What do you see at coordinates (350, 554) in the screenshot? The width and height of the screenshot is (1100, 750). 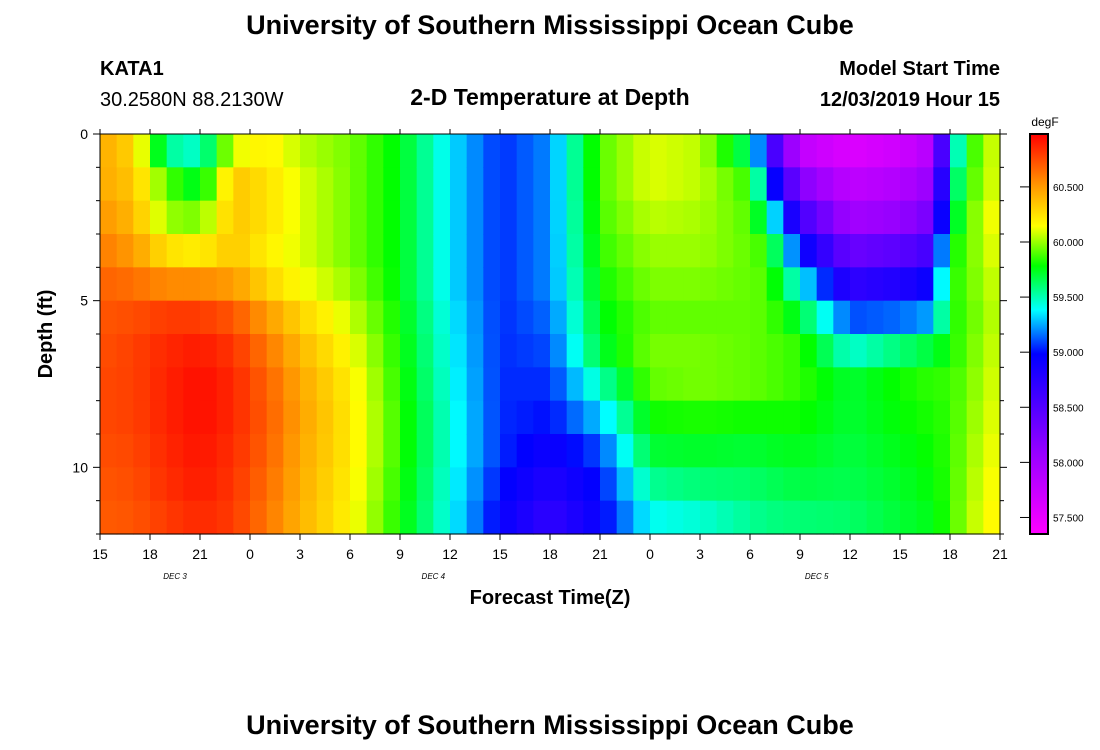 I see `x-tick-label: 6` at bounding box center [350, 554].